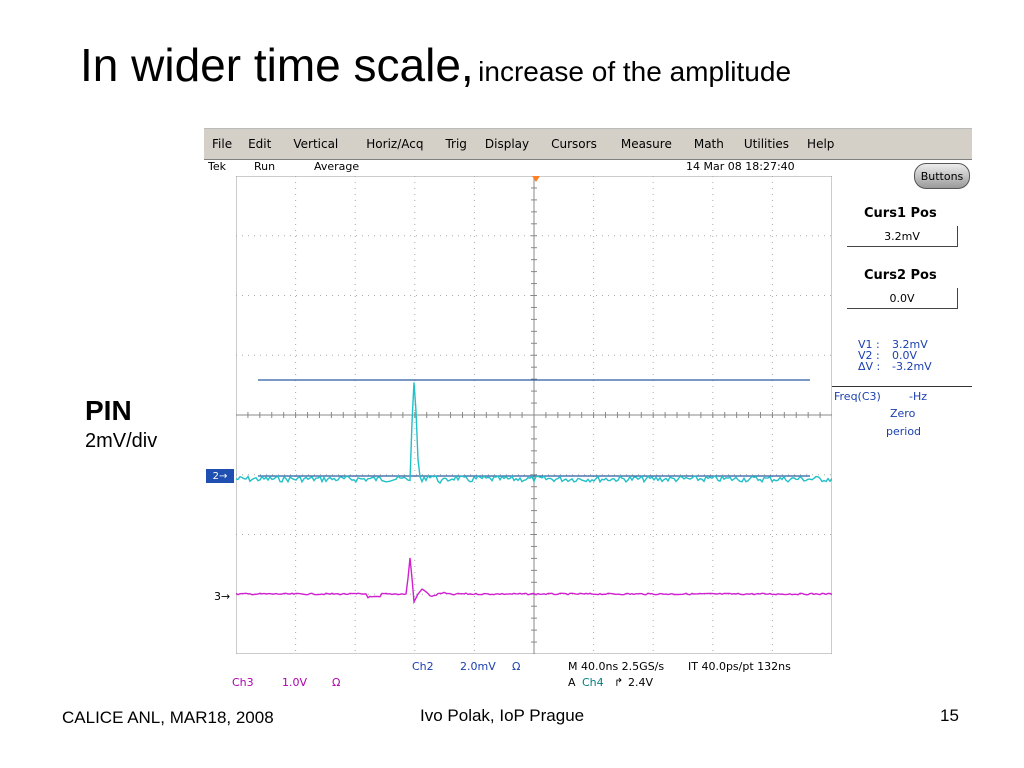  I want to click on ch3-trace, so click(534, 581).